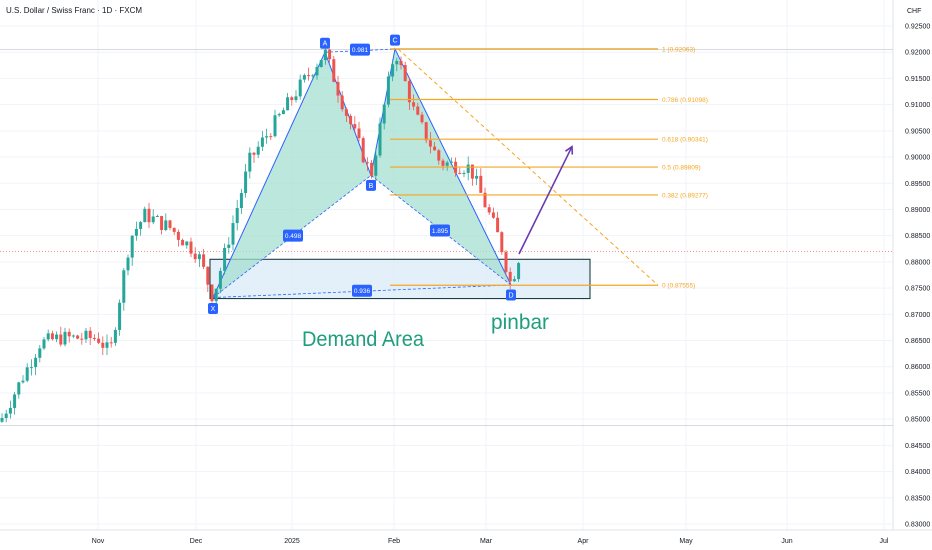 Image resolution: width=932 pixels, height=550 pixels. Describe the element at coordinates (511, 295) in the screenshot. I see `point-label-d: D` at that location.